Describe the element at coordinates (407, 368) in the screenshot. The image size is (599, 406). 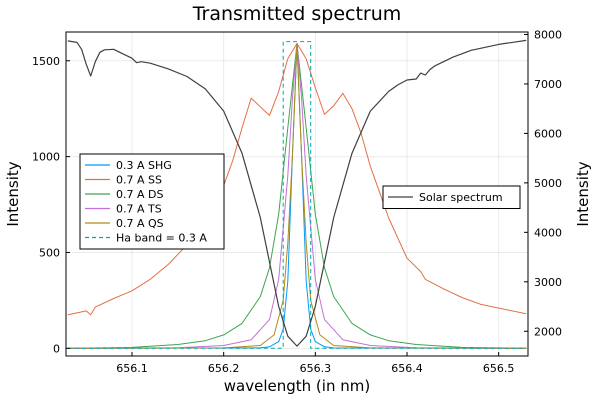
I see `x-tick-label: 656.4` at that location.